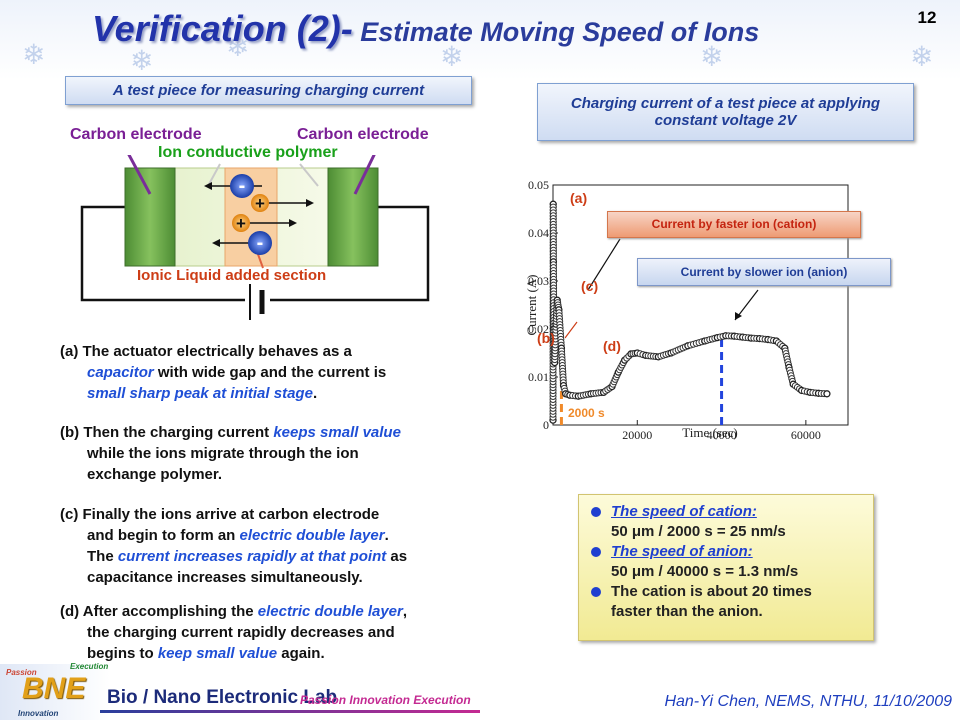 This screenshot has width=960, height=720. Describe the element at coordinates (590, 286) in the screenshot. I see `chart-label-c: (c)` at that location.